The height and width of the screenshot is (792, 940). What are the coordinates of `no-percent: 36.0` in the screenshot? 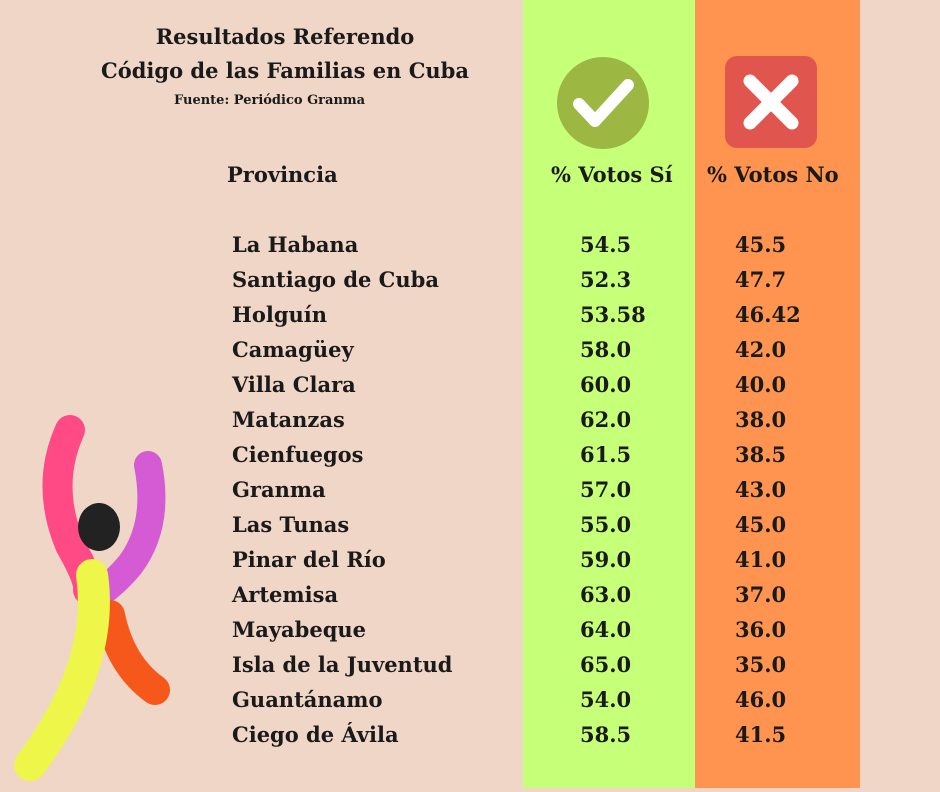 It's located at (761, 629).